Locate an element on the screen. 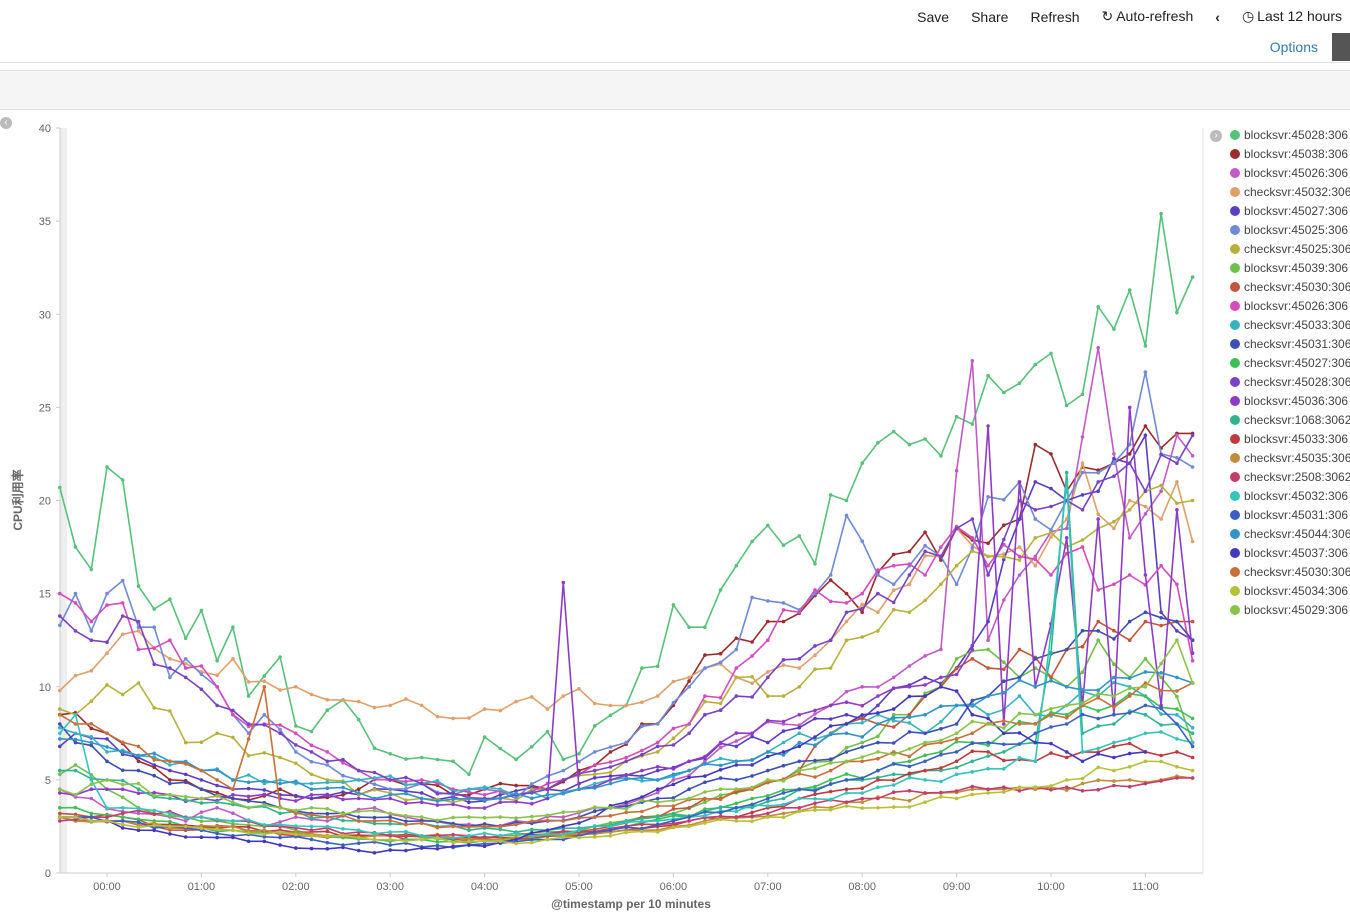  save-button: Save is located at coordinates (933, 16).